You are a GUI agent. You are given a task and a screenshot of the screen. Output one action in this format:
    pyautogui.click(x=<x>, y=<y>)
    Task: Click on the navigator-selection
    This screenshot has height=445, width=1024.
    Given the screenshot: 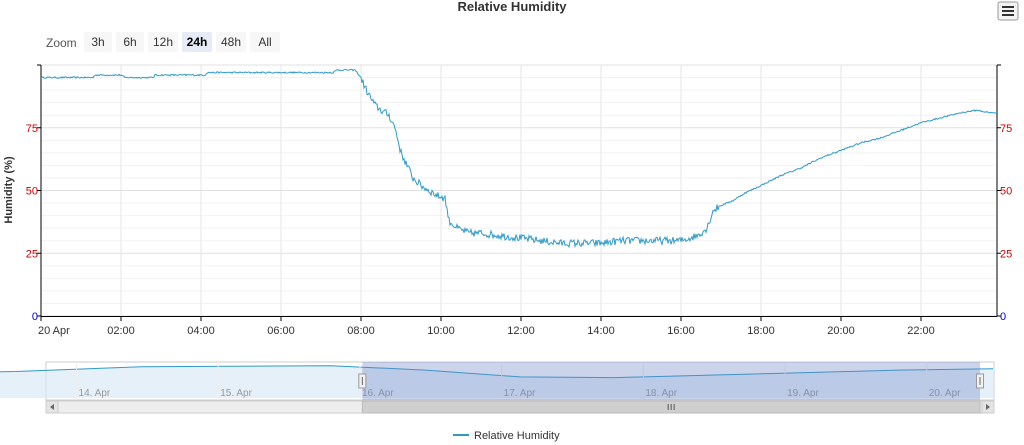 What is the action you would take?
    pyautogui.click(x=671, y=381)
    